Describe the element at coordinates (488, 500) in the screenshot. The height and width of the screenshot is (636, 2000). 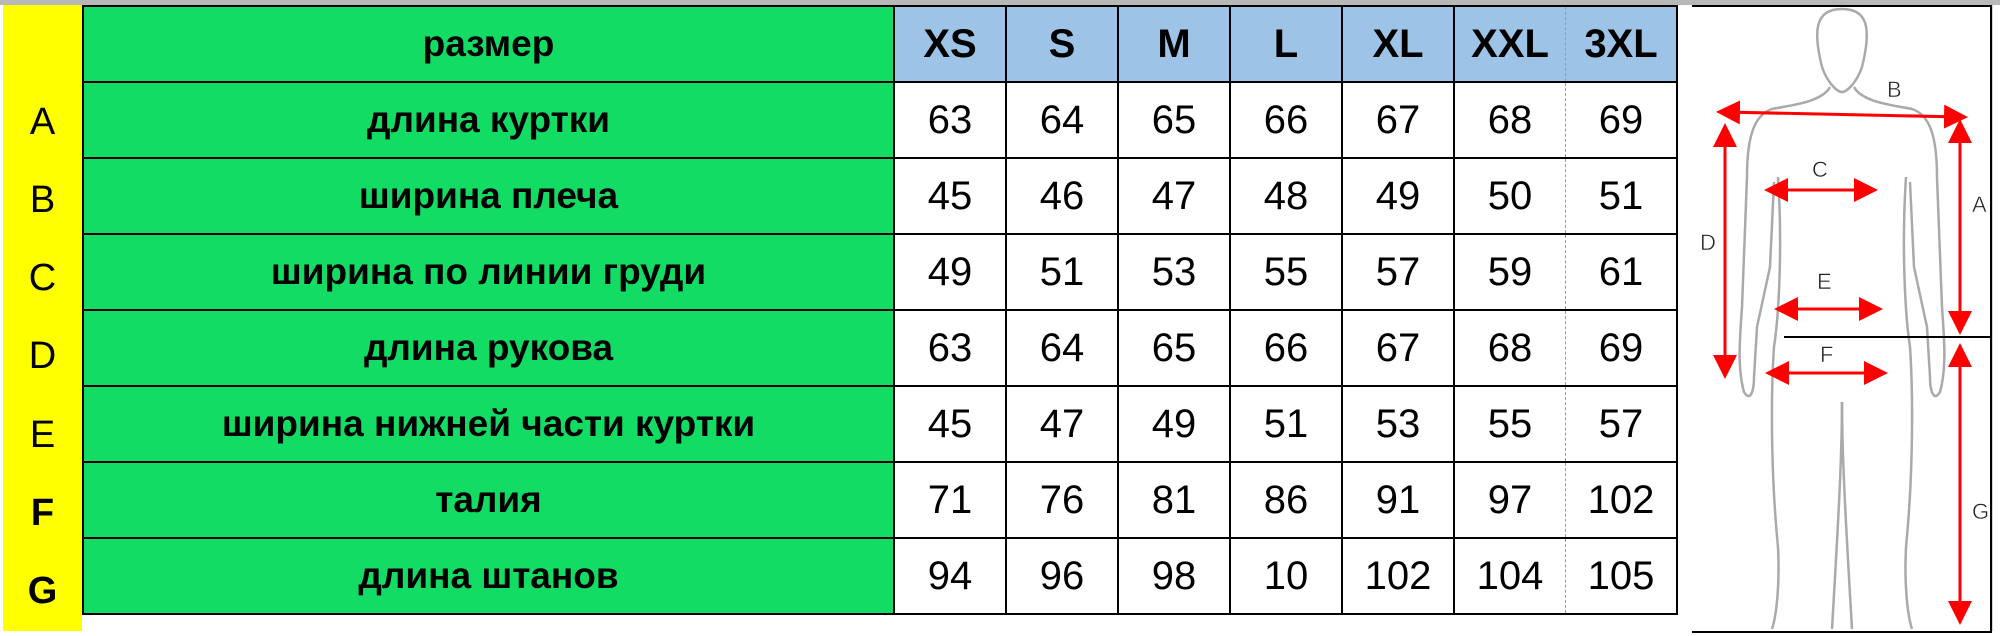
I see `measurement-label: талия` at that location.